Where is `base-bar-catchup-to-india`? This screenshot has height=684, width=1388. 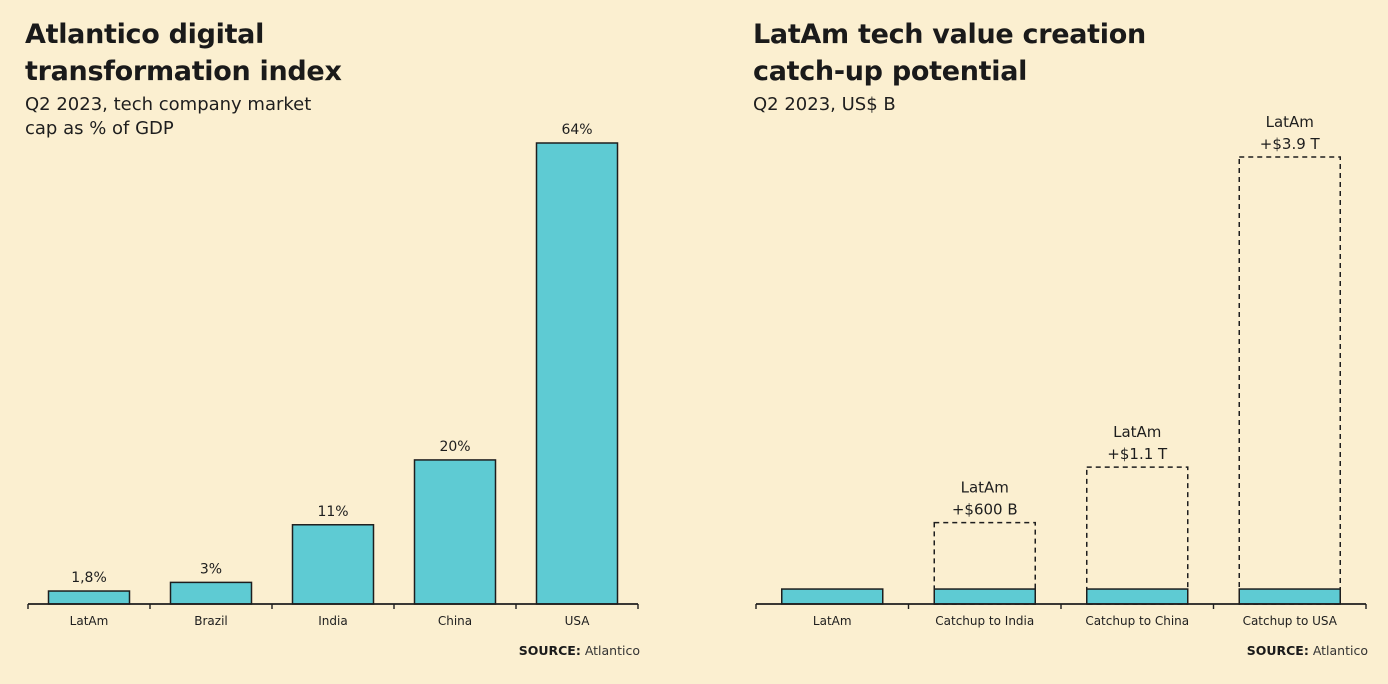 base-bar-catchup-to-india is located at coordinates (984, 596).